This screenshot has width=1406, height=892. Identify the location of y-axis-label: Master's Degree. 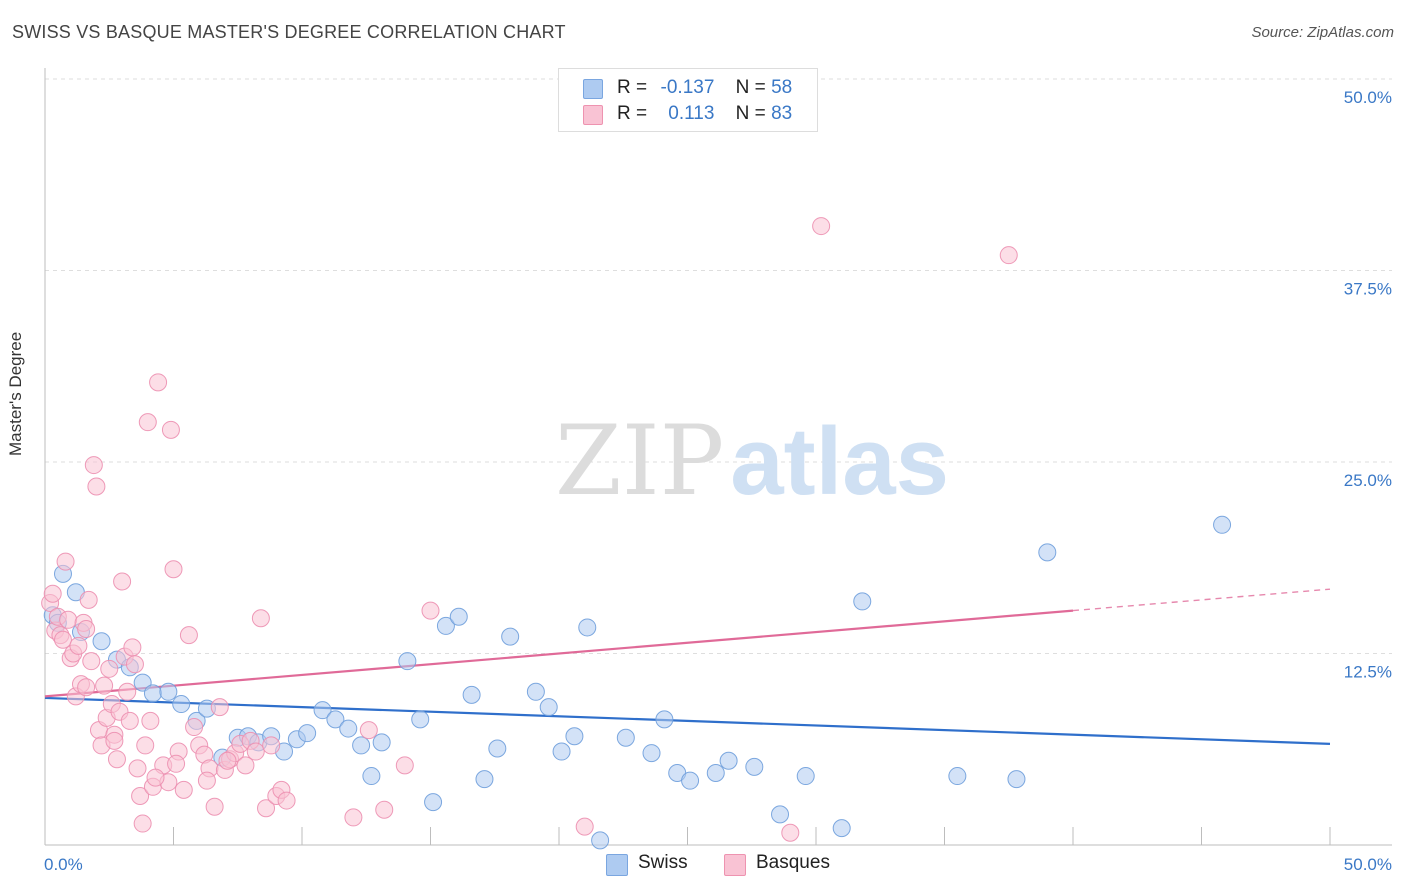
(15, 393).